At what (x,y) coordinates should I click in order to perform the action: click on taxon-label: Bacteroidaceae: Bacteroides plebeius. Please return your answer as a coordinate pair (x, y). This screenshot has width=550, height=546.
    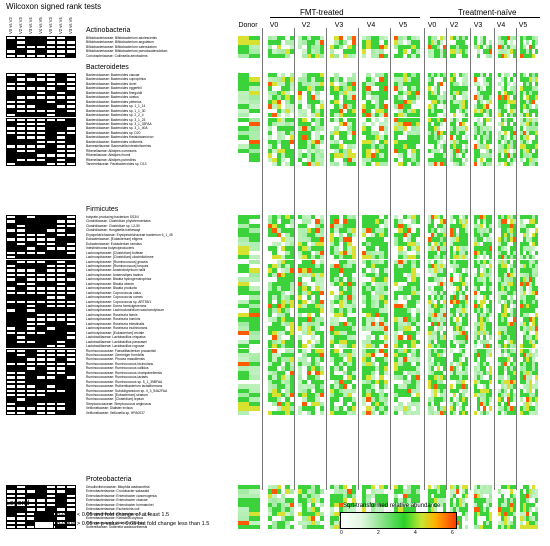
    Looking at the image, I should click on (114, 101).